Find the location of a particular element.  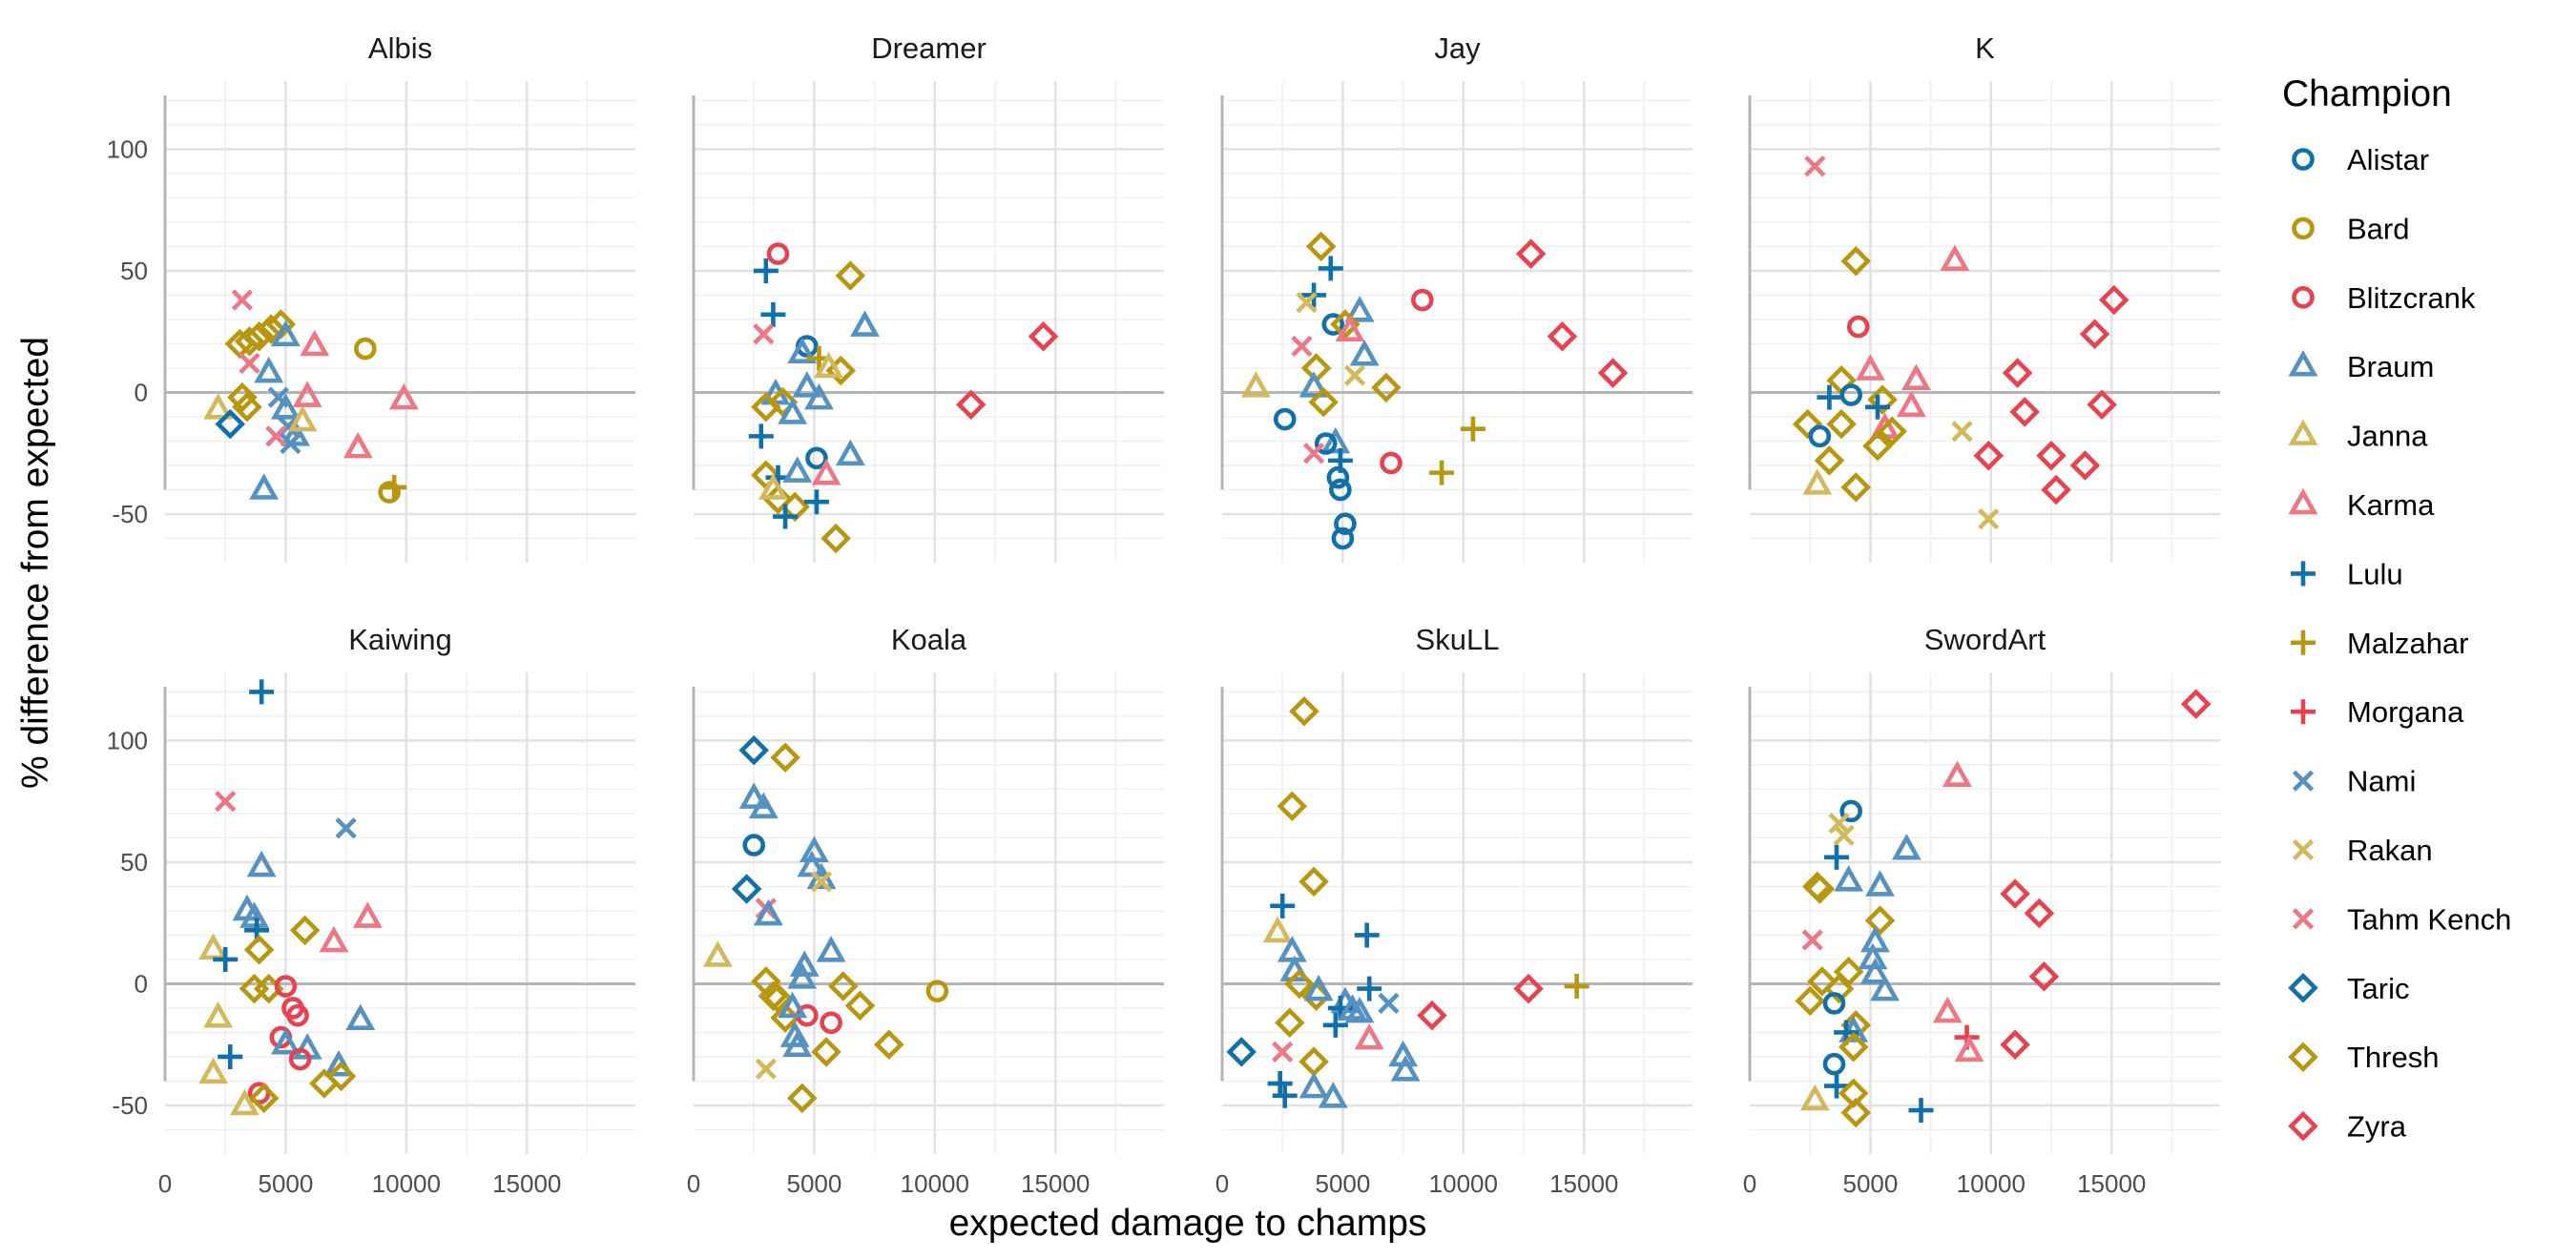

y-tick-label: 0 is located at coordinates (141, 983).